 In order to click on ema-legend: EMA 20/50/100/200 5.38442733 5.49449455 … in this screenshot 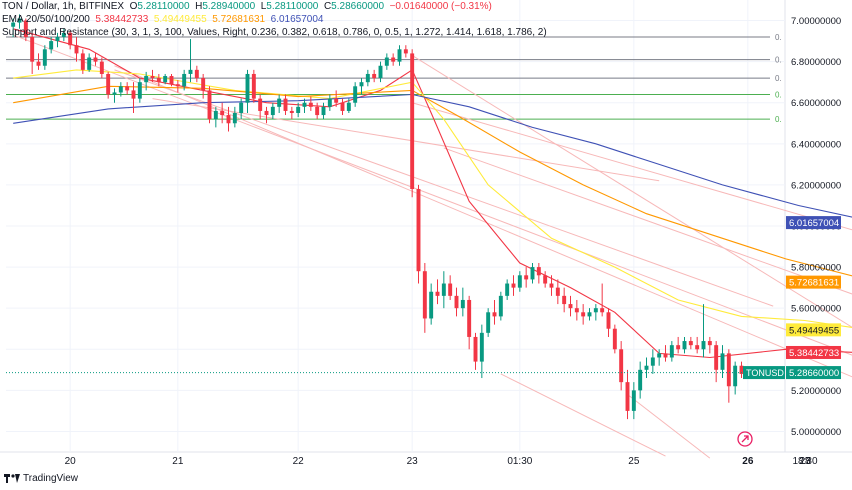, I will do `click(162, 19)`.